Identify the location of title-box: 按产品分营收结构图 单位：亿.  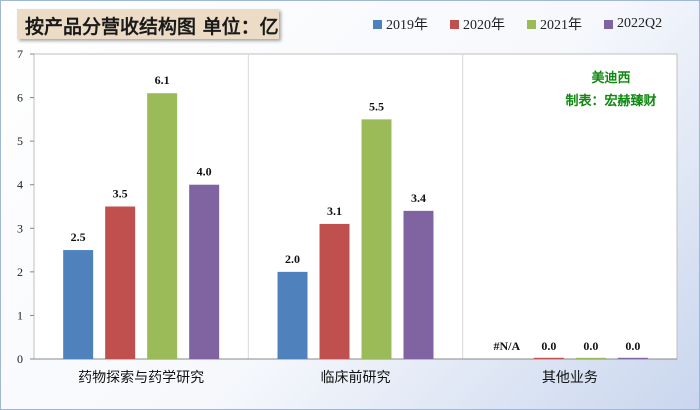
(148, 24).